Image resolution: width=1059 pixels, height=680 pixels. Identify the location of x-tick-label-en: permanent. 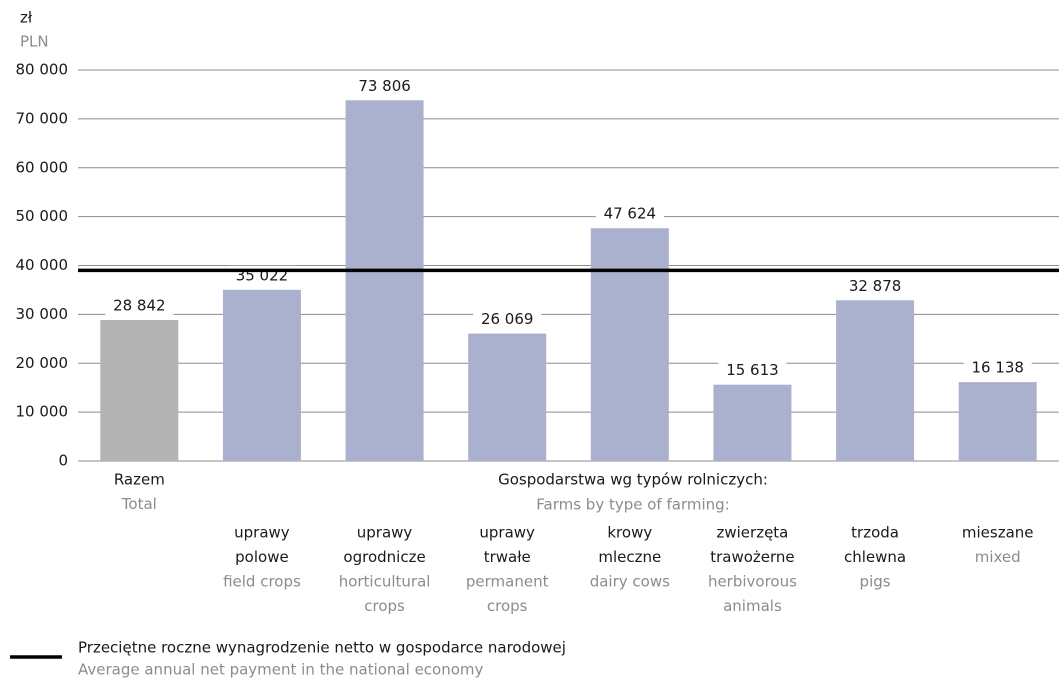
(507, 582).